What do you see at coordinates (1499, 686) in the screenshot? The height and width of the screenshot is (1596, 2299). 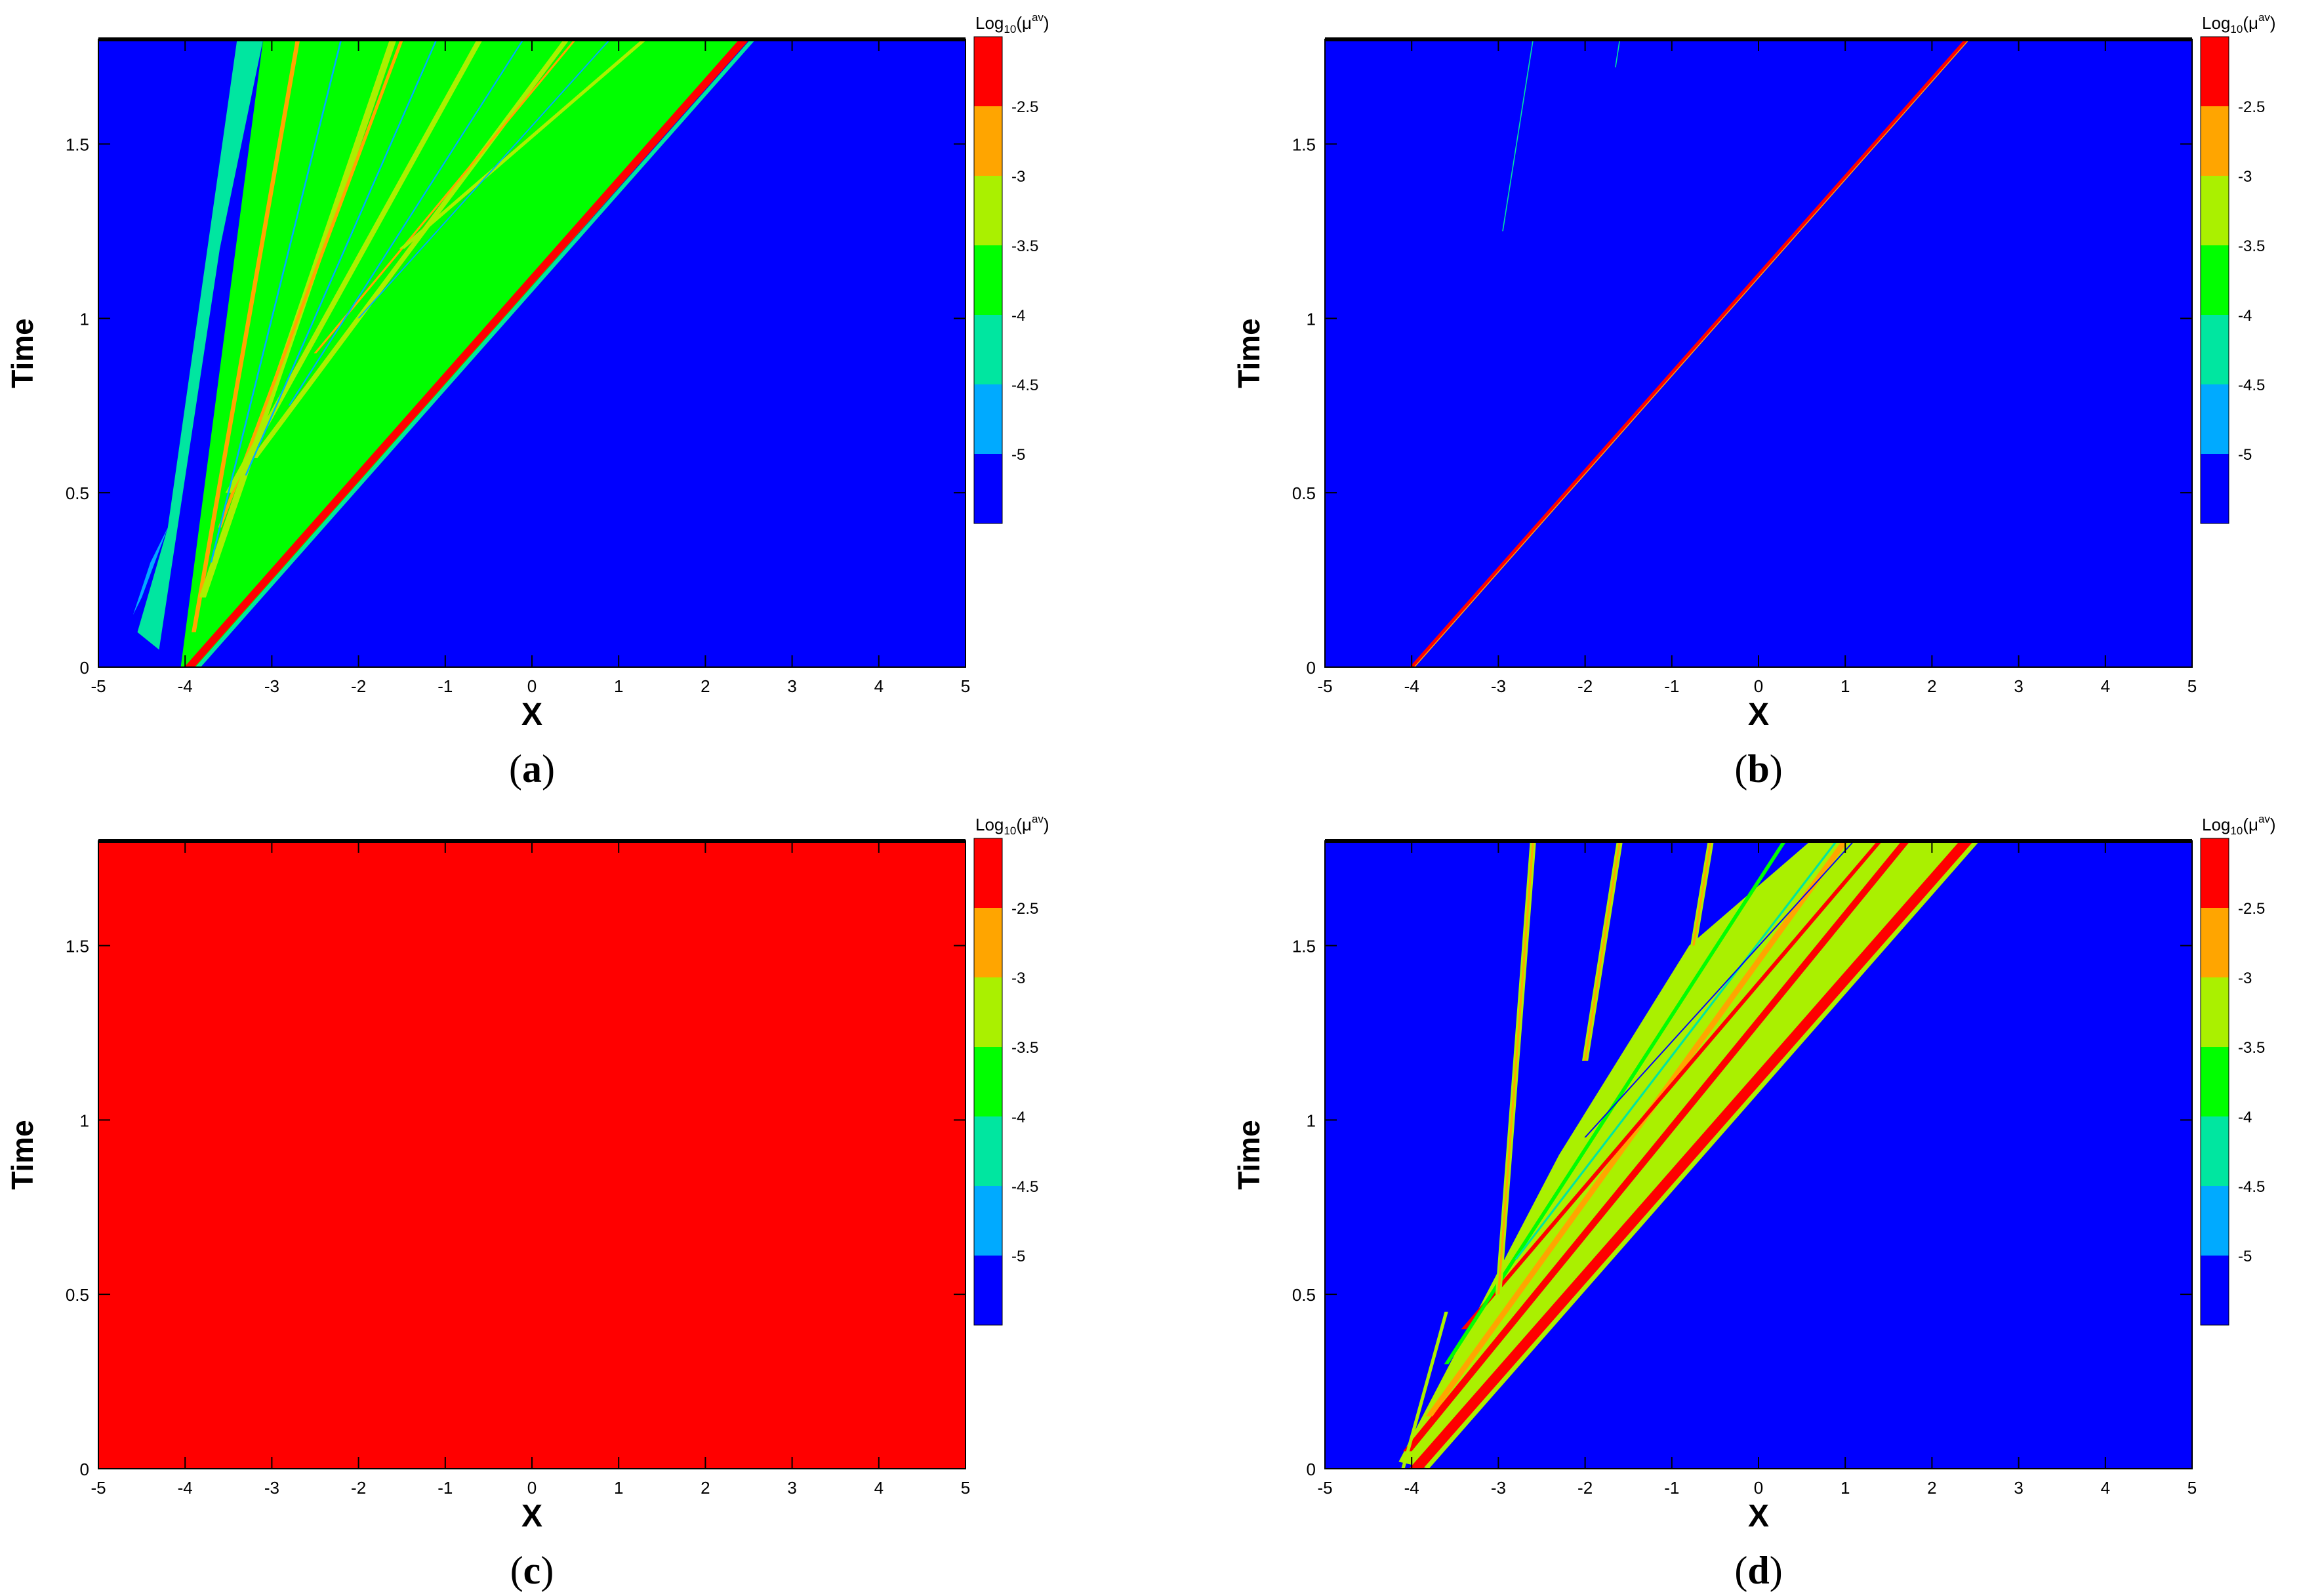 I see `x-tick-label: -3` at bounding box center [1499, 686].